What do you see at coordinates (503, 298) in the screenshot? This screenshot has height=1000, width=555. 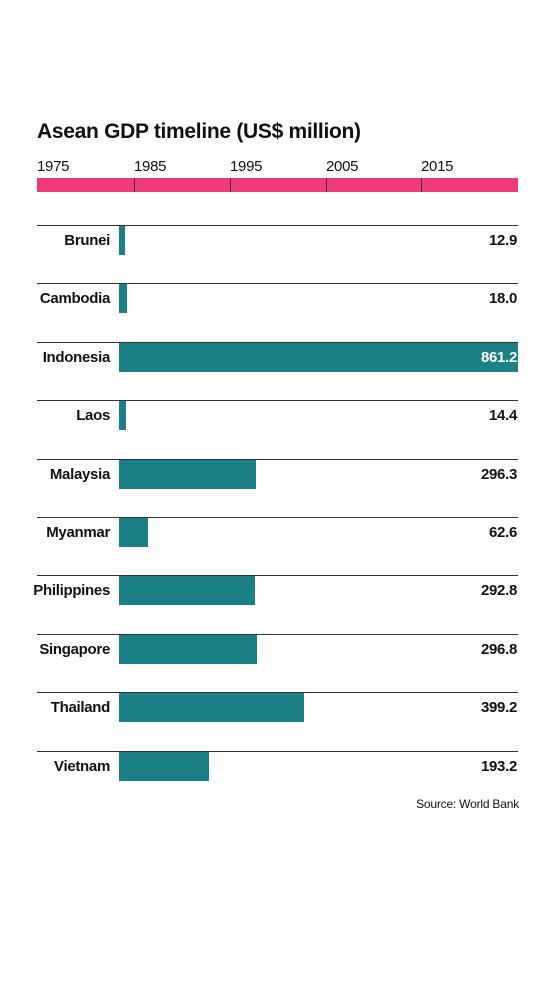 I see `value-label: 18.0` at bounding box center [503, 298].